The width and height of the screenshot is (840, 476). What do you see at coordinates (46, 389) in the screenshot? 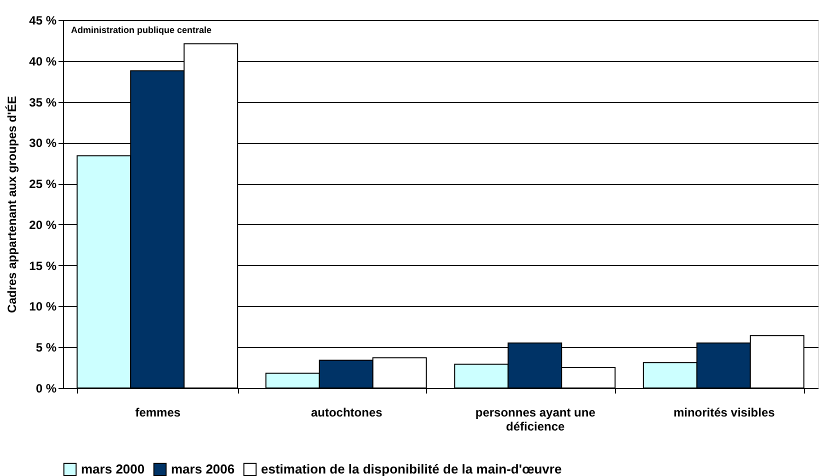
I see `y-tick-label: 0 %` at bounding box center [46, 389].